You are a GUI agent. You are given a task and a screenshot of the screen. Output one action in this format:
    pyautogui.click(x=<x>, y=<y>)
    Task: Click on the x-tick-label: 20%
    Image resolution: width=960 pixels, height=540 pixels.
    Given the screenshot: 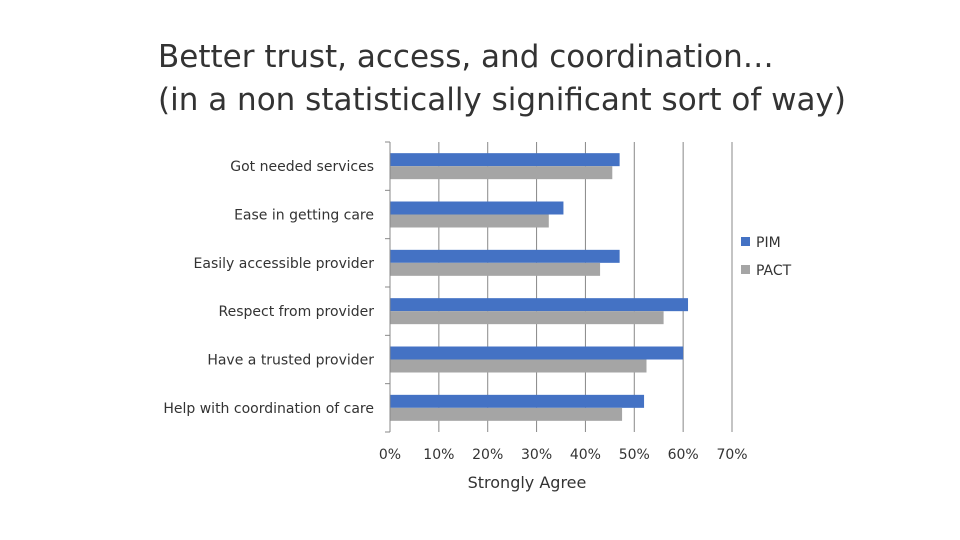 What is the action you would take?
    pyautogui.click(x=487, y=455)
    